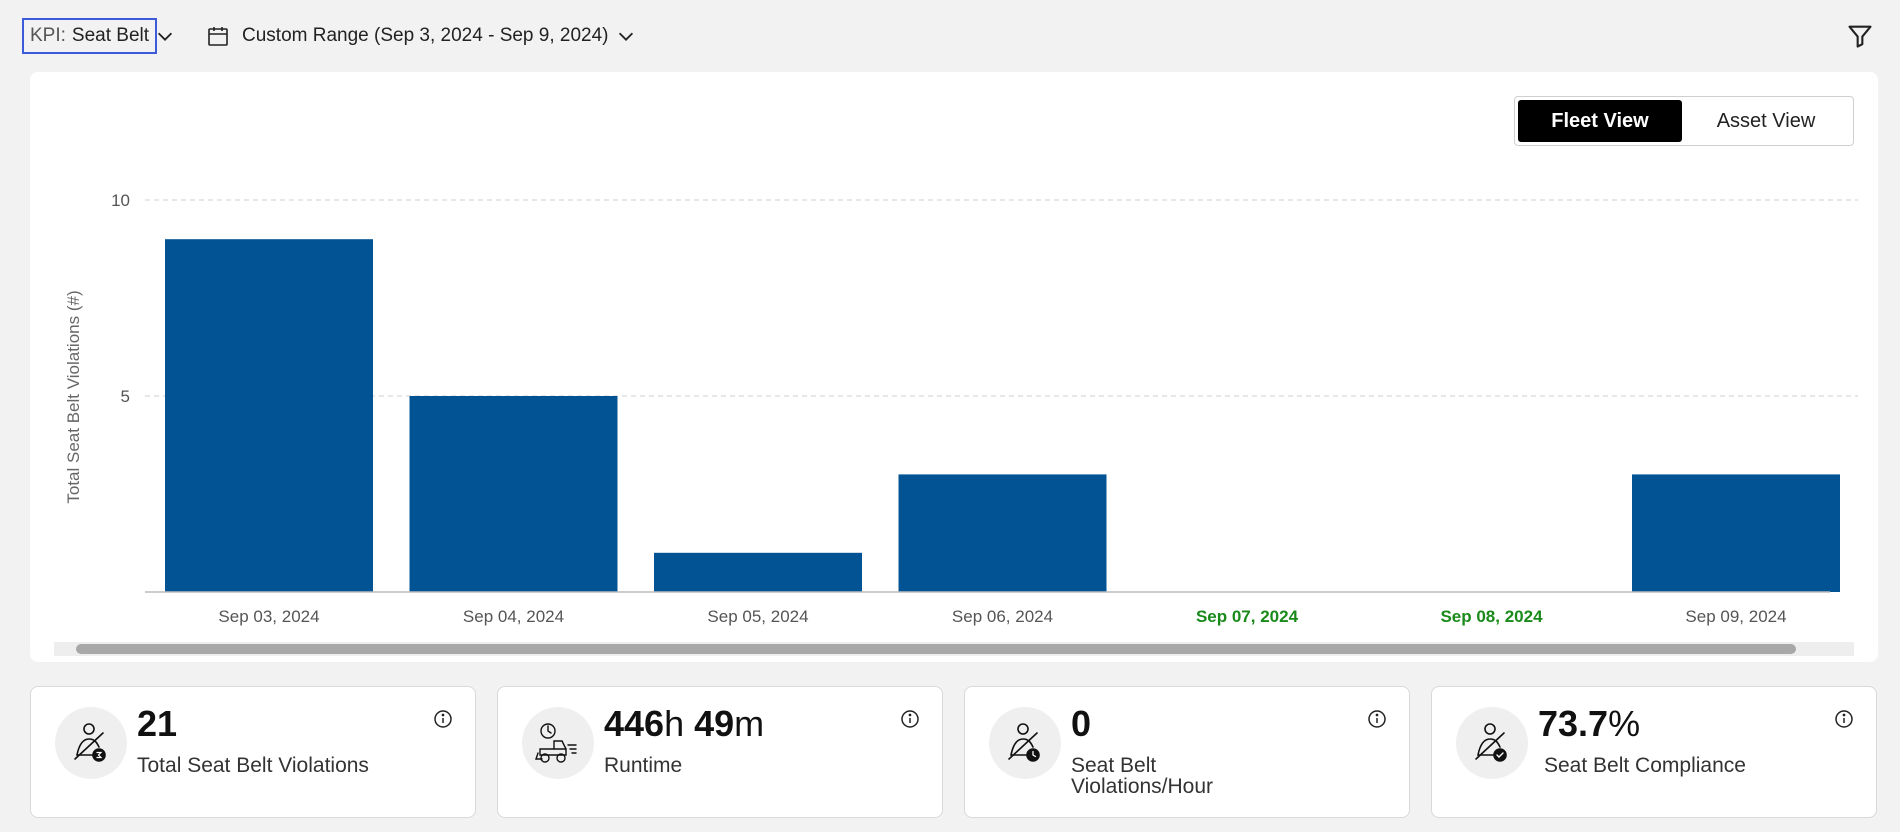  Describe the element at coordinates (218, 36) in the screenshot. I see `calendar-icon` at that location.